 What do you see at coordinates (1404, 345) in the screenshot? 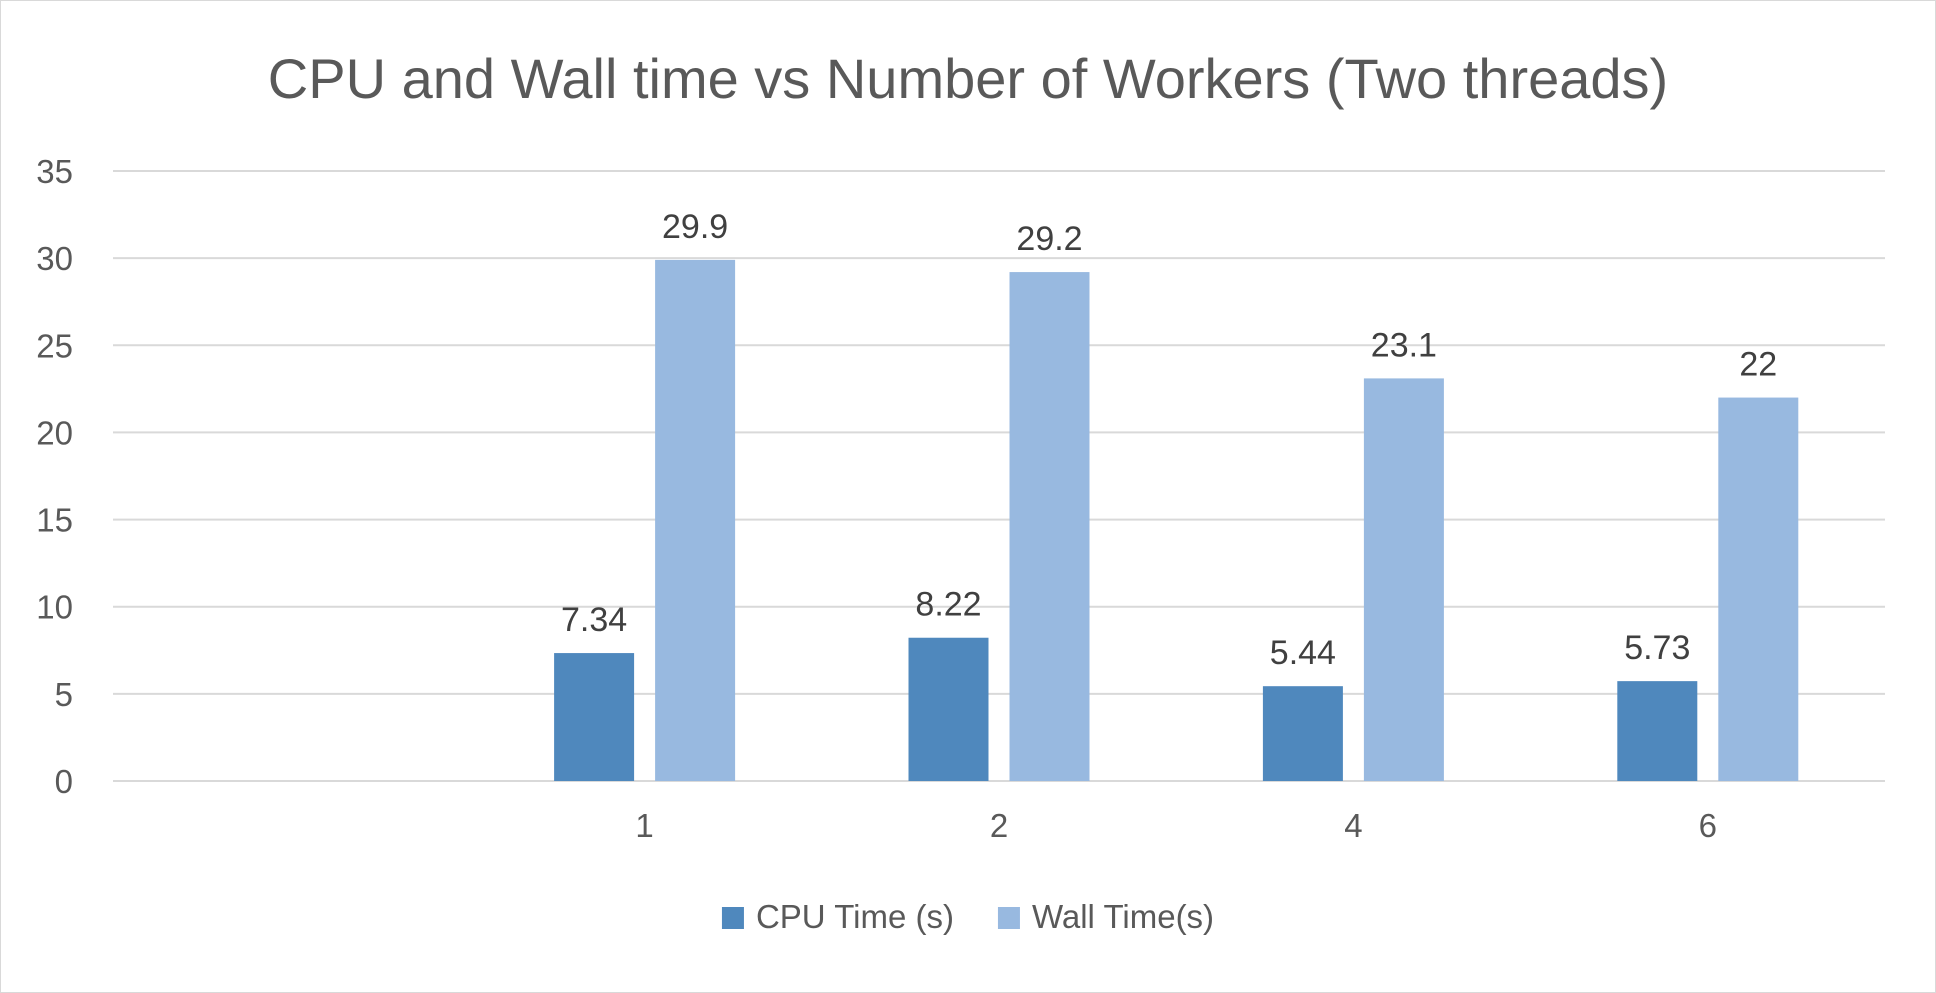
I see `data-label: 23.1` at bounding box center [1404, 345].